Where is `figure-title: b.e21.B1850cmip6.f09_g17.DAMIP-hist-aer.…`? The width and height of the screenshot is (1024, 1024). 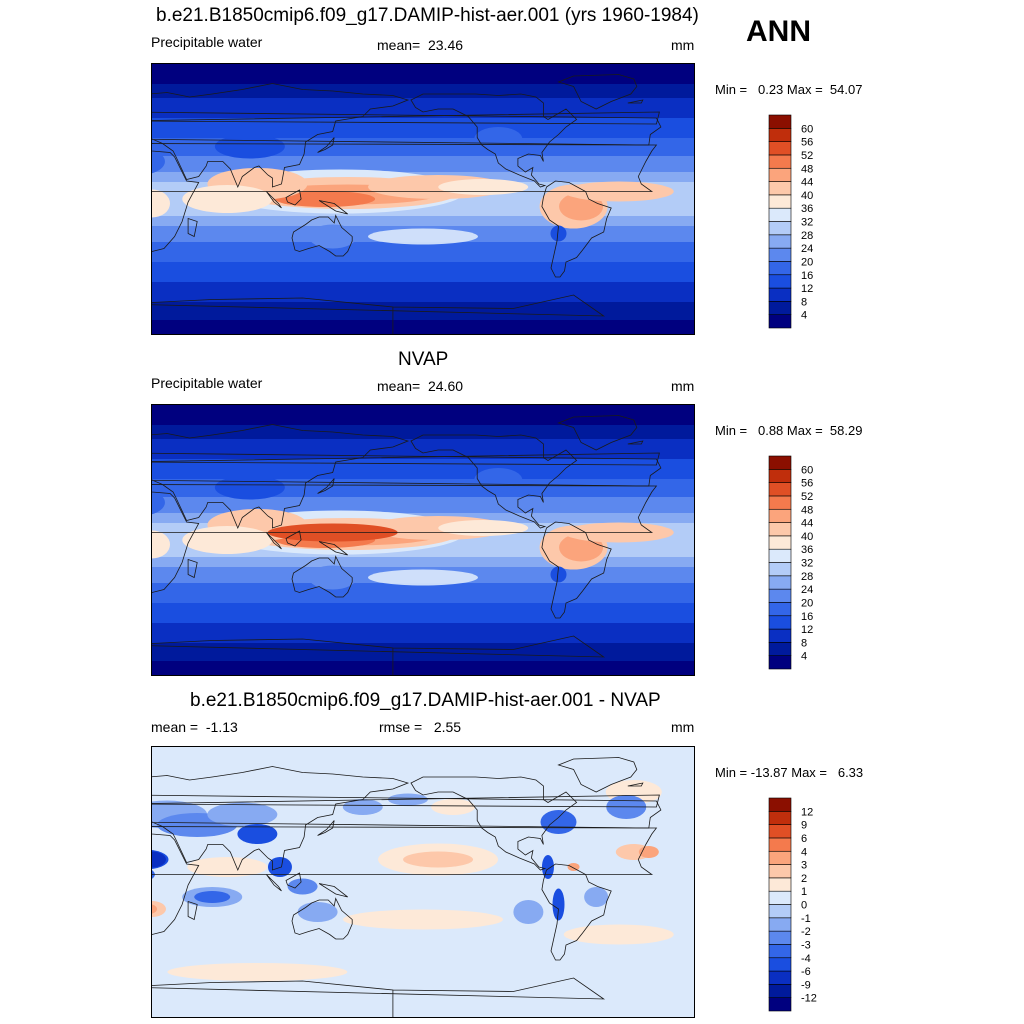 figure-title: b.e21.B1850cmip6.f09_g17.DAMIP-hist-aer.… is located at coordinates (427, 15).